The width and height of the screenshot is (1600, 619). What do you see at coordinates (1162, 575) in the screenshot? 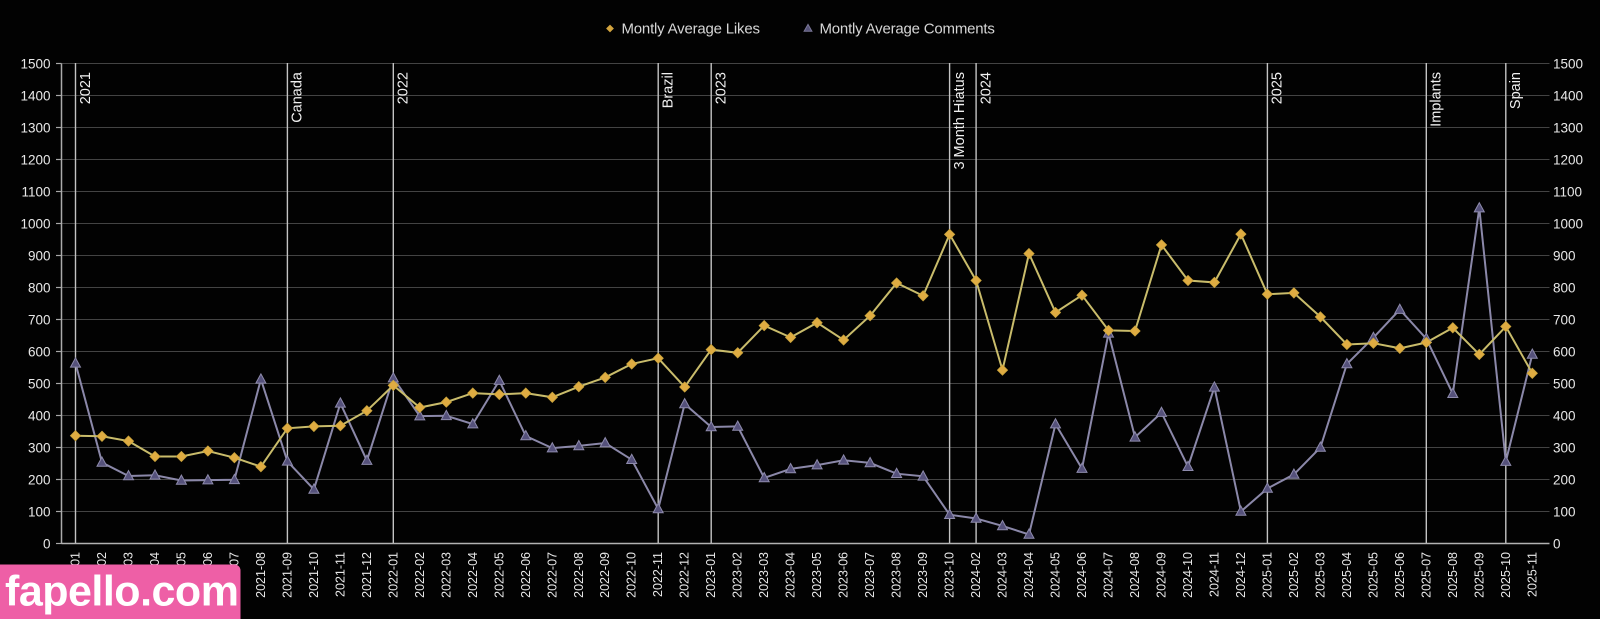
I see `svg-text: 2024-09` at bounding box center [1162, 575].